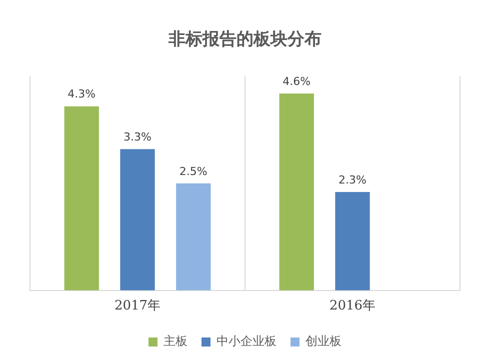 The image size is (500, 362). Describe the element at coordinates (246, 341) in the screenshot. I see `legend-label: 中小企业板` at that location.